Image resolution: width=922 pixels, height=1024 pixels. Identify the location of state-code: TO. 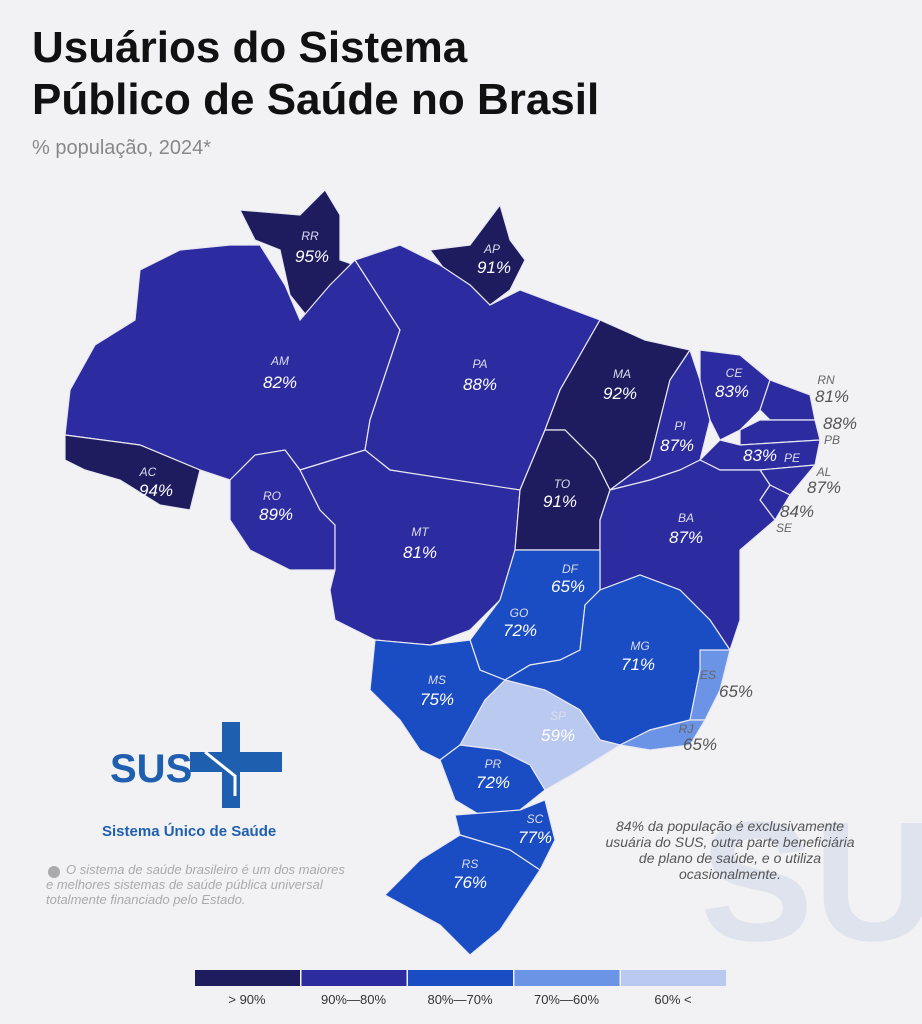
(562, 484).